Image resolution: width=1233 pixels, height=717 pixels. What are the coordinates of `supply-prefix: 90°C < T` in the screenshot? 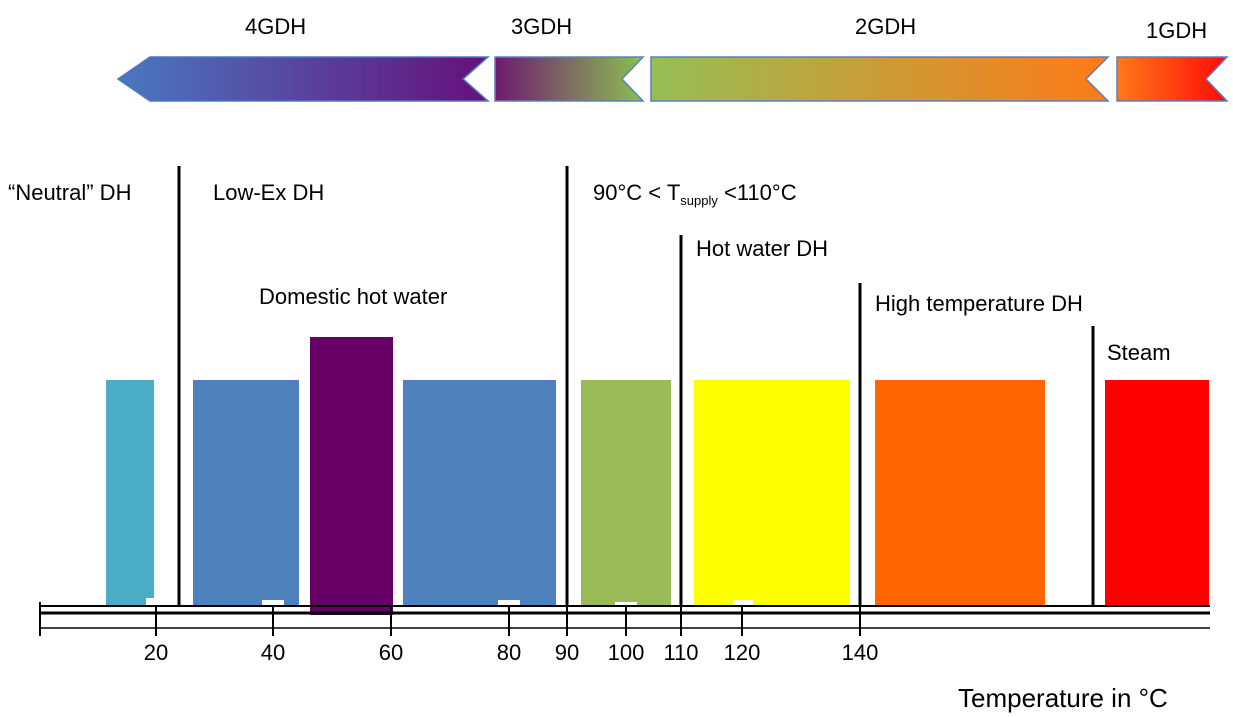 It's located at (637, 192).